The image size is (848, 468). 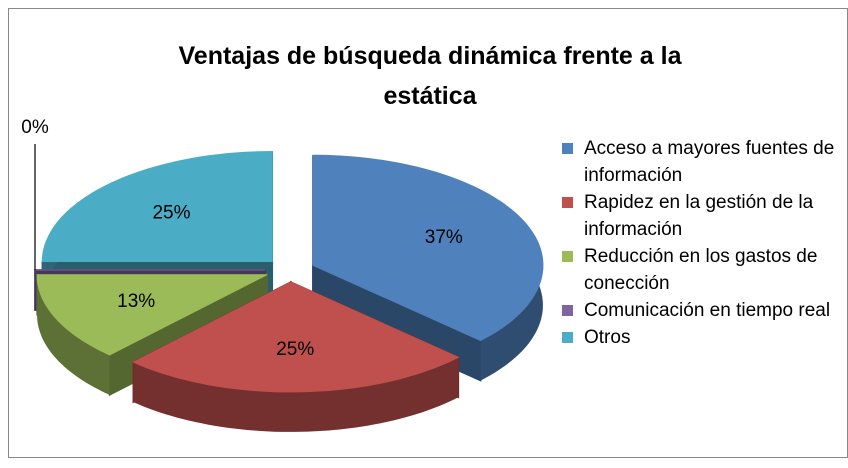 What do you see at coordinates (709, 162) in the screenshot?
I see `legend-label: Acceso a mayores fuentes de información` at bounding box center [709, 162].